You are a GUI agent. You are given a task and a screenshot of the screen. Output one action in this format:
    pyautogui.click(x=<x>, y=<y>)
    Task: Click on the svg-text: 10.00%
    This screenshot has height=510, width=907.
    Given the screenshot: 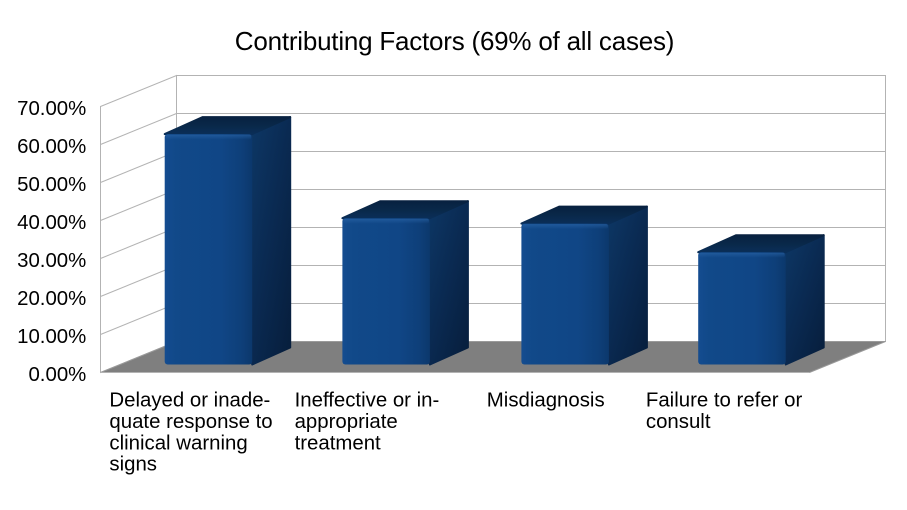 What is the action you would take?
    pyautogui.click(x=51, y=337)
    